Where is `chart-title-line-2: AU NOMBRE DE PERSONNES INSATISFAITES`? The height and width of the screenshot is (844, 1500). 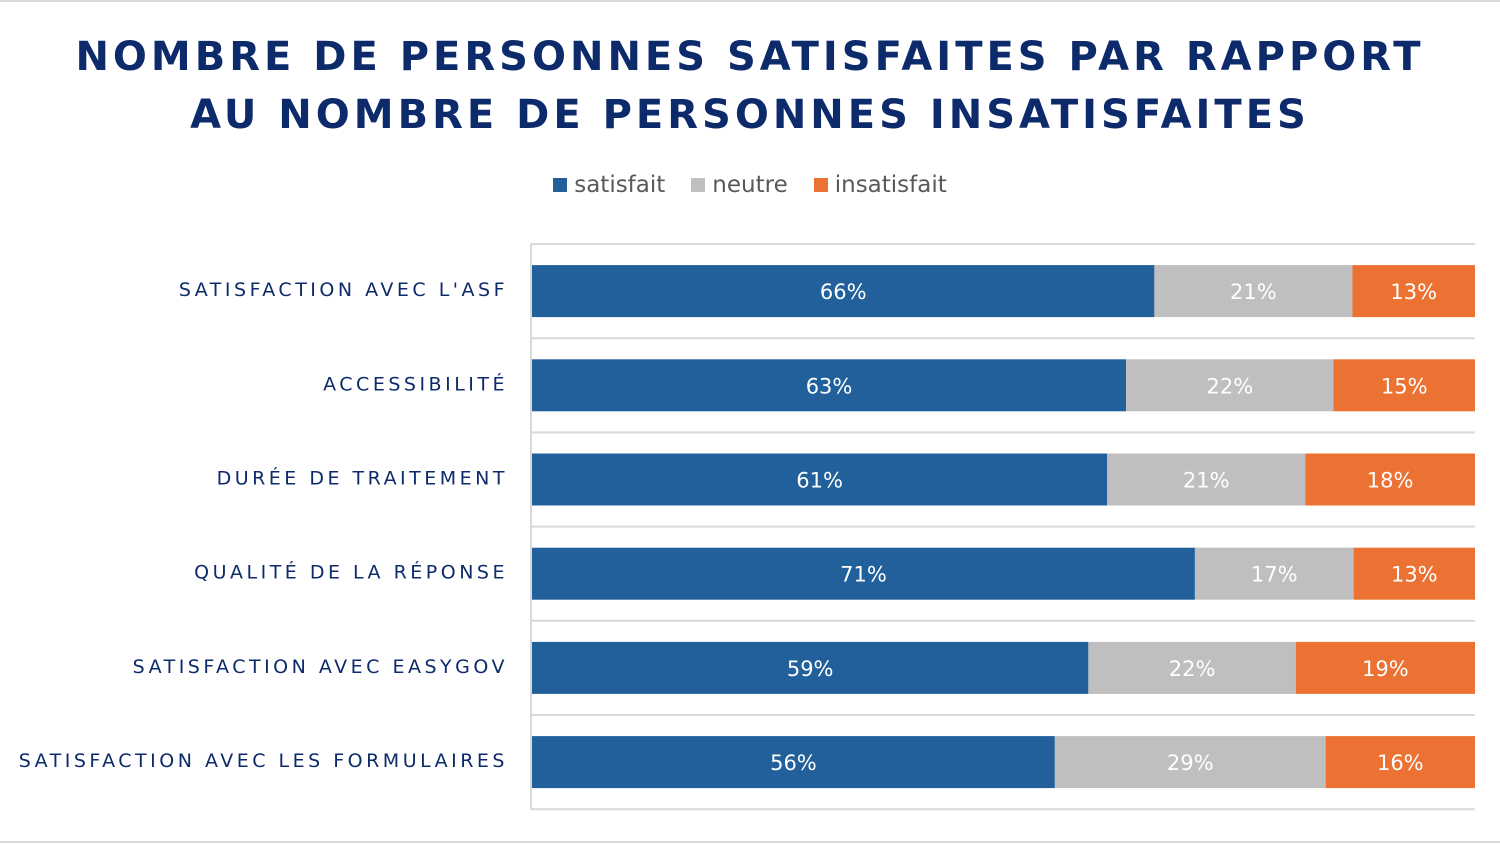
chart-title-line-2: AU NOMBRE DE PERSONNES INSATISFAITES is located at coordinates (750, 115).